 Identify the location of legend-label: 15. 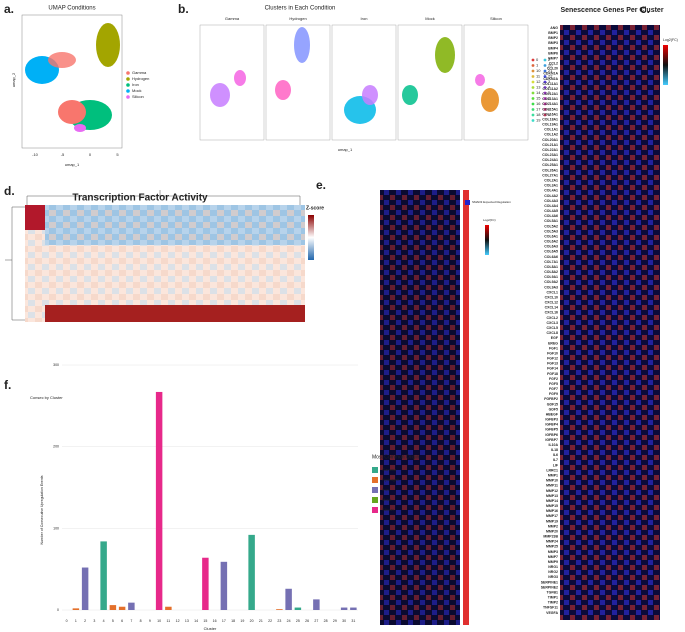
(538, 98).